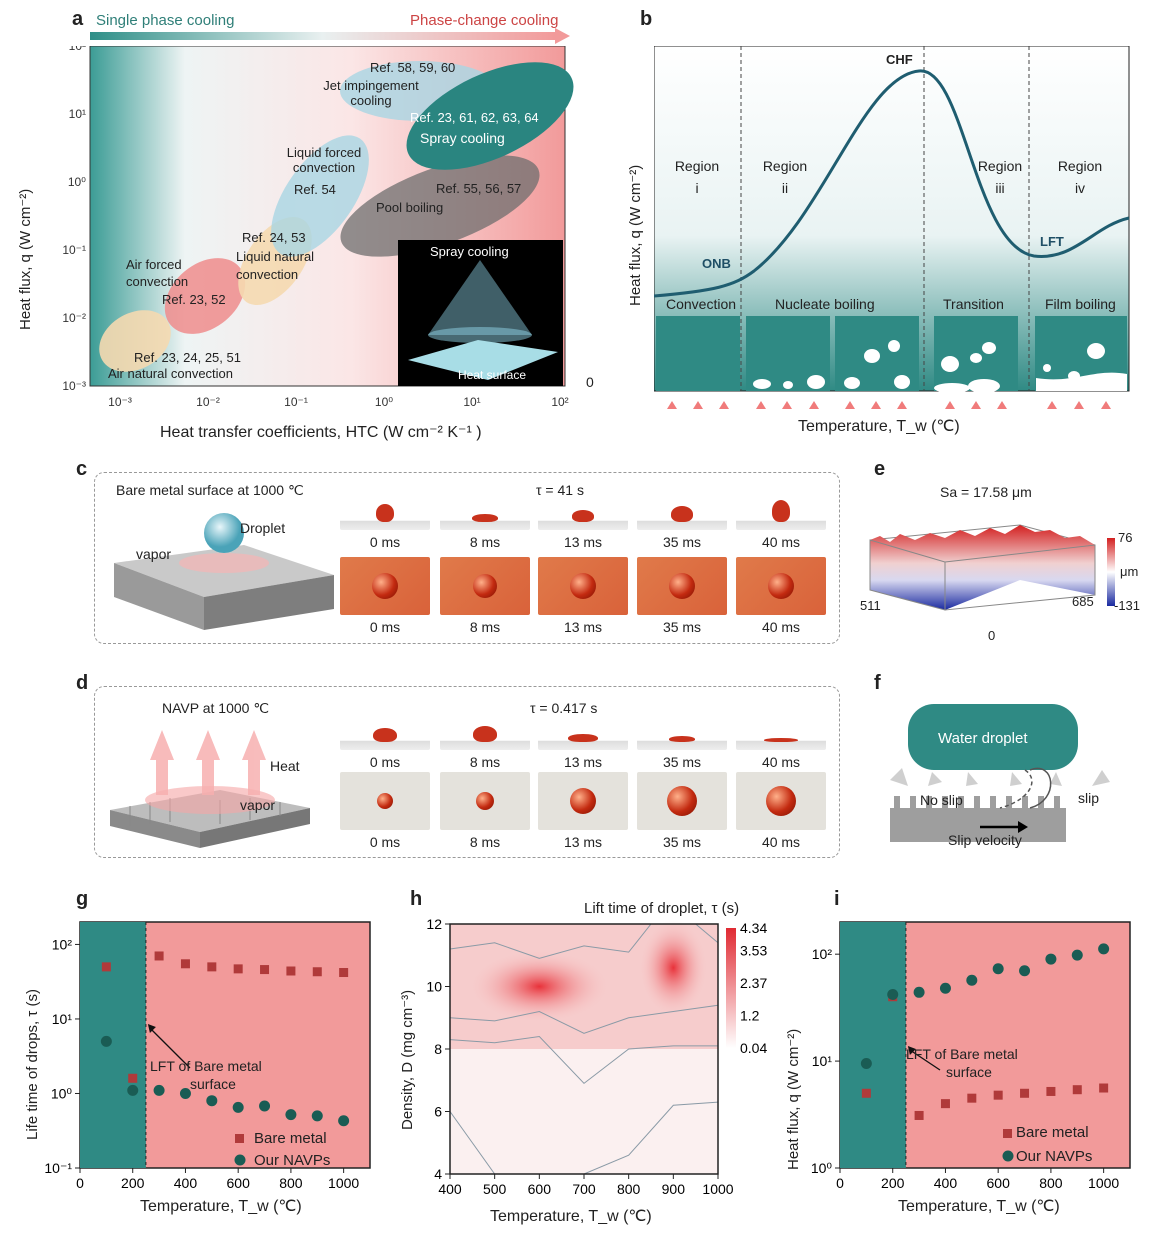  Describe the element at coordinates (224, 571) in the screenshot. I see `bare-metal-illustration` at that location.